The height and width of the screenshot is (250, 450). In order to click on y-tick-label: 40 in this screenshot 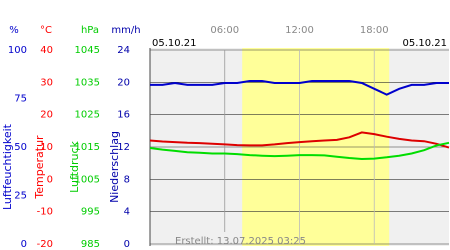, I will do `click(46, 50)`.